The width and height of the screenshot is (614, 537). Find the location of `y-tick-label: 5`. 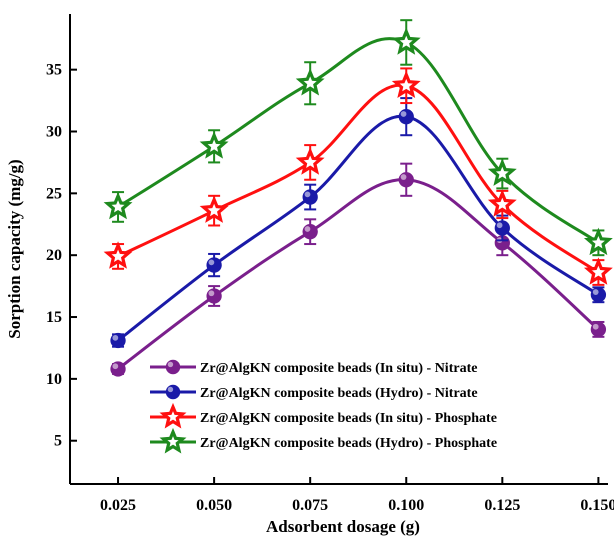

y-tick-label: 5 is located at coordinates (58, 441).